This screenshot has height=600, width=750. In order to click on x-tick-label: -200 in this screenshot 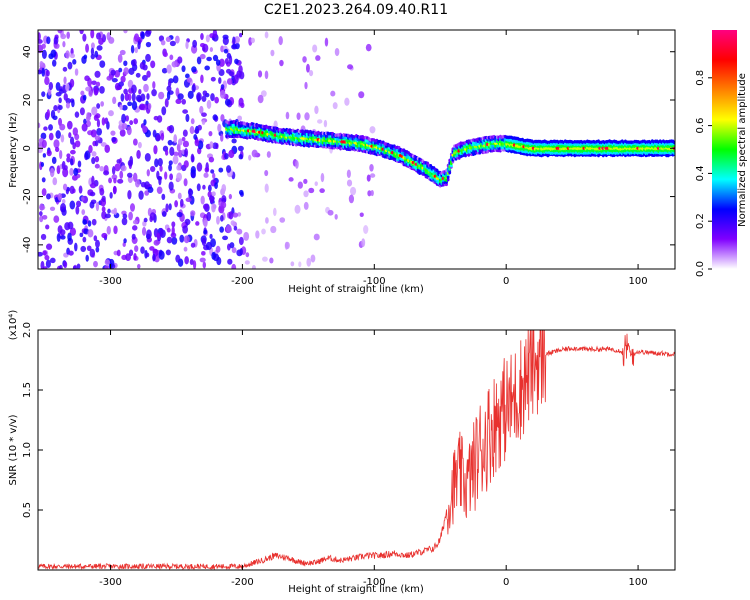, I will do `click(242, 582)`.